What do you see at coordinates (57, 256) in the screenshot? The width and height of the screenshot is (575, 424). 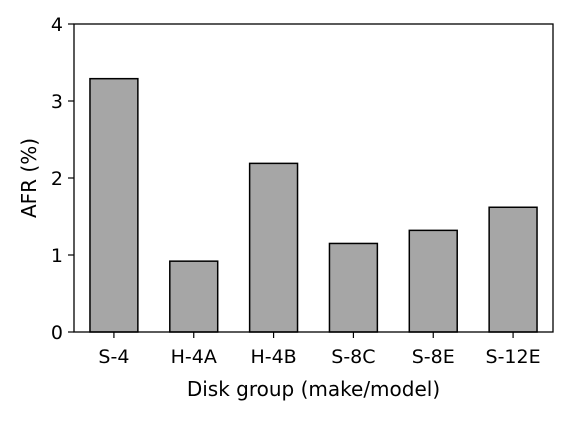 I see `y-tick-label: 1` at bounding box center [57, 256].